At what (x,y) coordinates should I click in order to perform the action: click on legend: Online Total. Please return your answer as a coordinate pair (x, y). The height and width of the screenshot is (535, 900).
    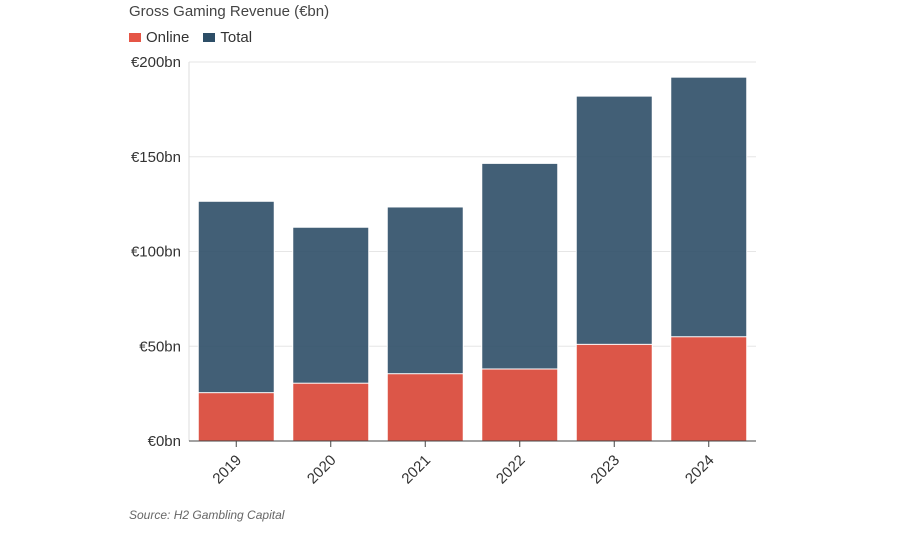
    Looking at the image, I should click on (190, 37).